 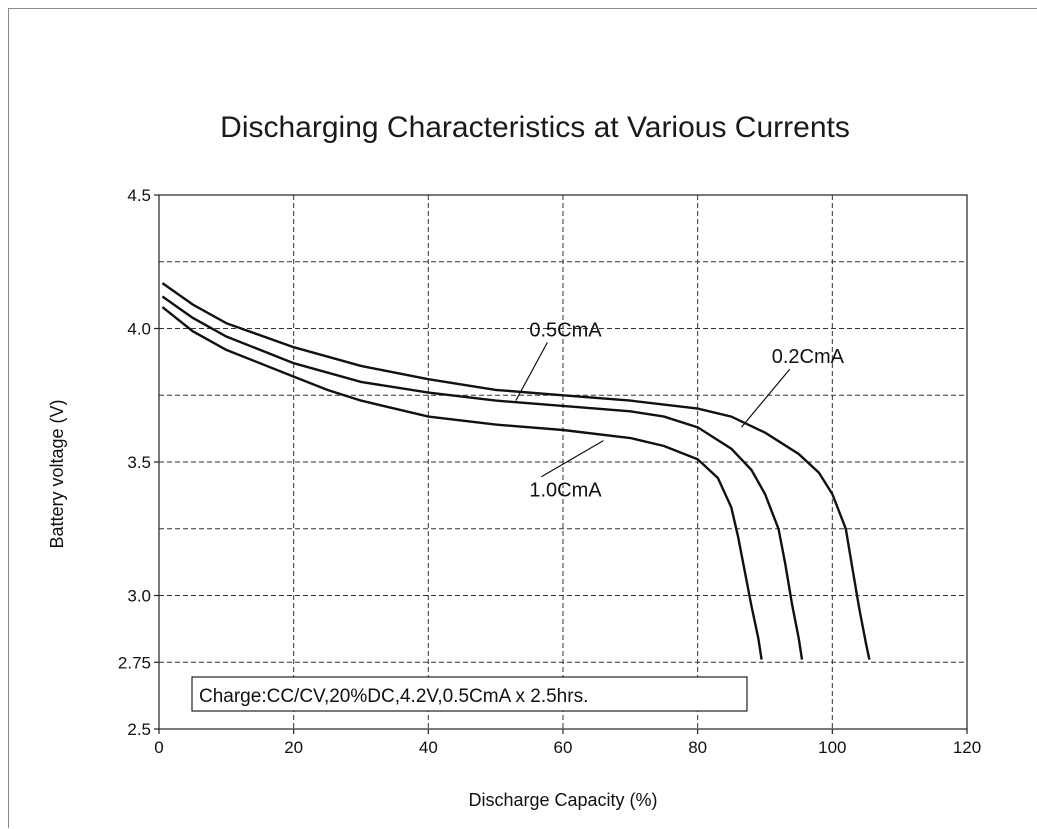 What do you see at coordinates (393, 696) in the screenshot?
I see `charge-note: Charge:CC/CV,20%DC,4.2V,0.5CmA x 2.5hrs.` at bounding box center [393, 696].